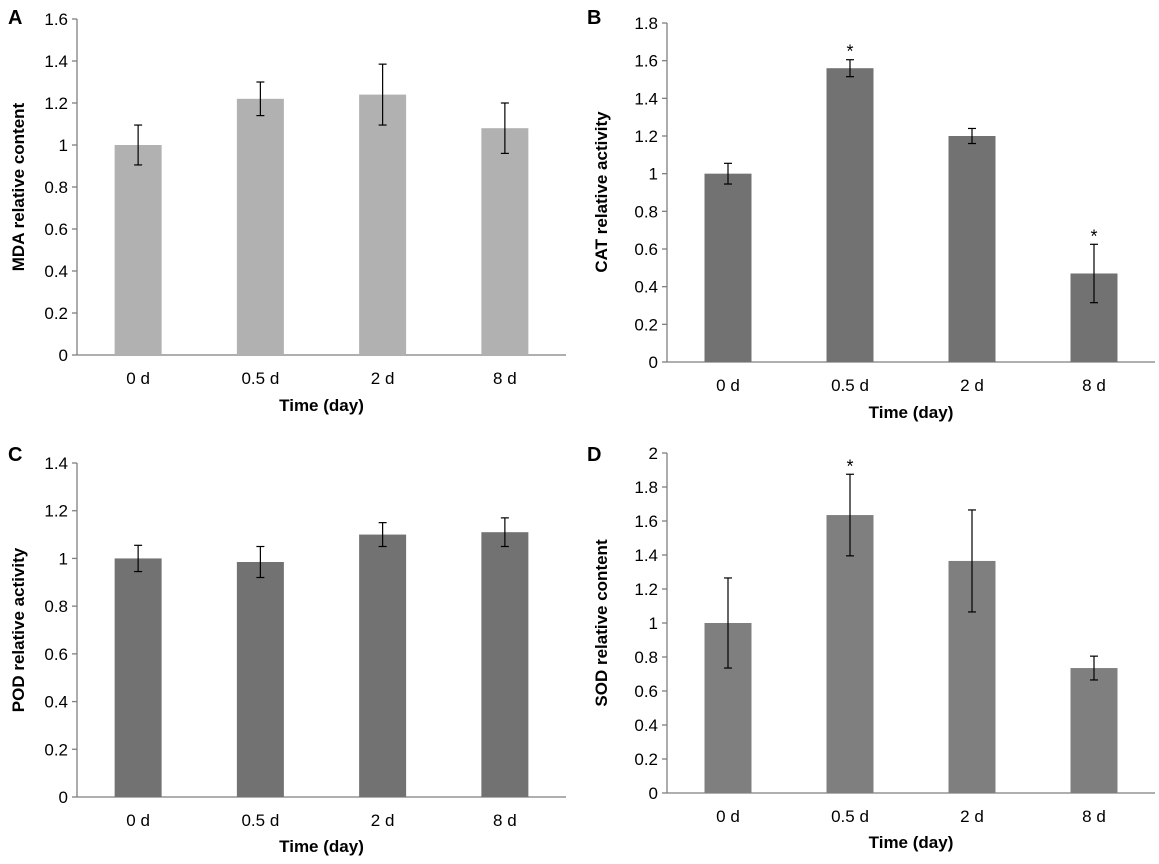 This screenshot has height=864, width=1159. Describe the element at coordinates (15, 455) in the screenshot. I see `panel-label: C` at that location.